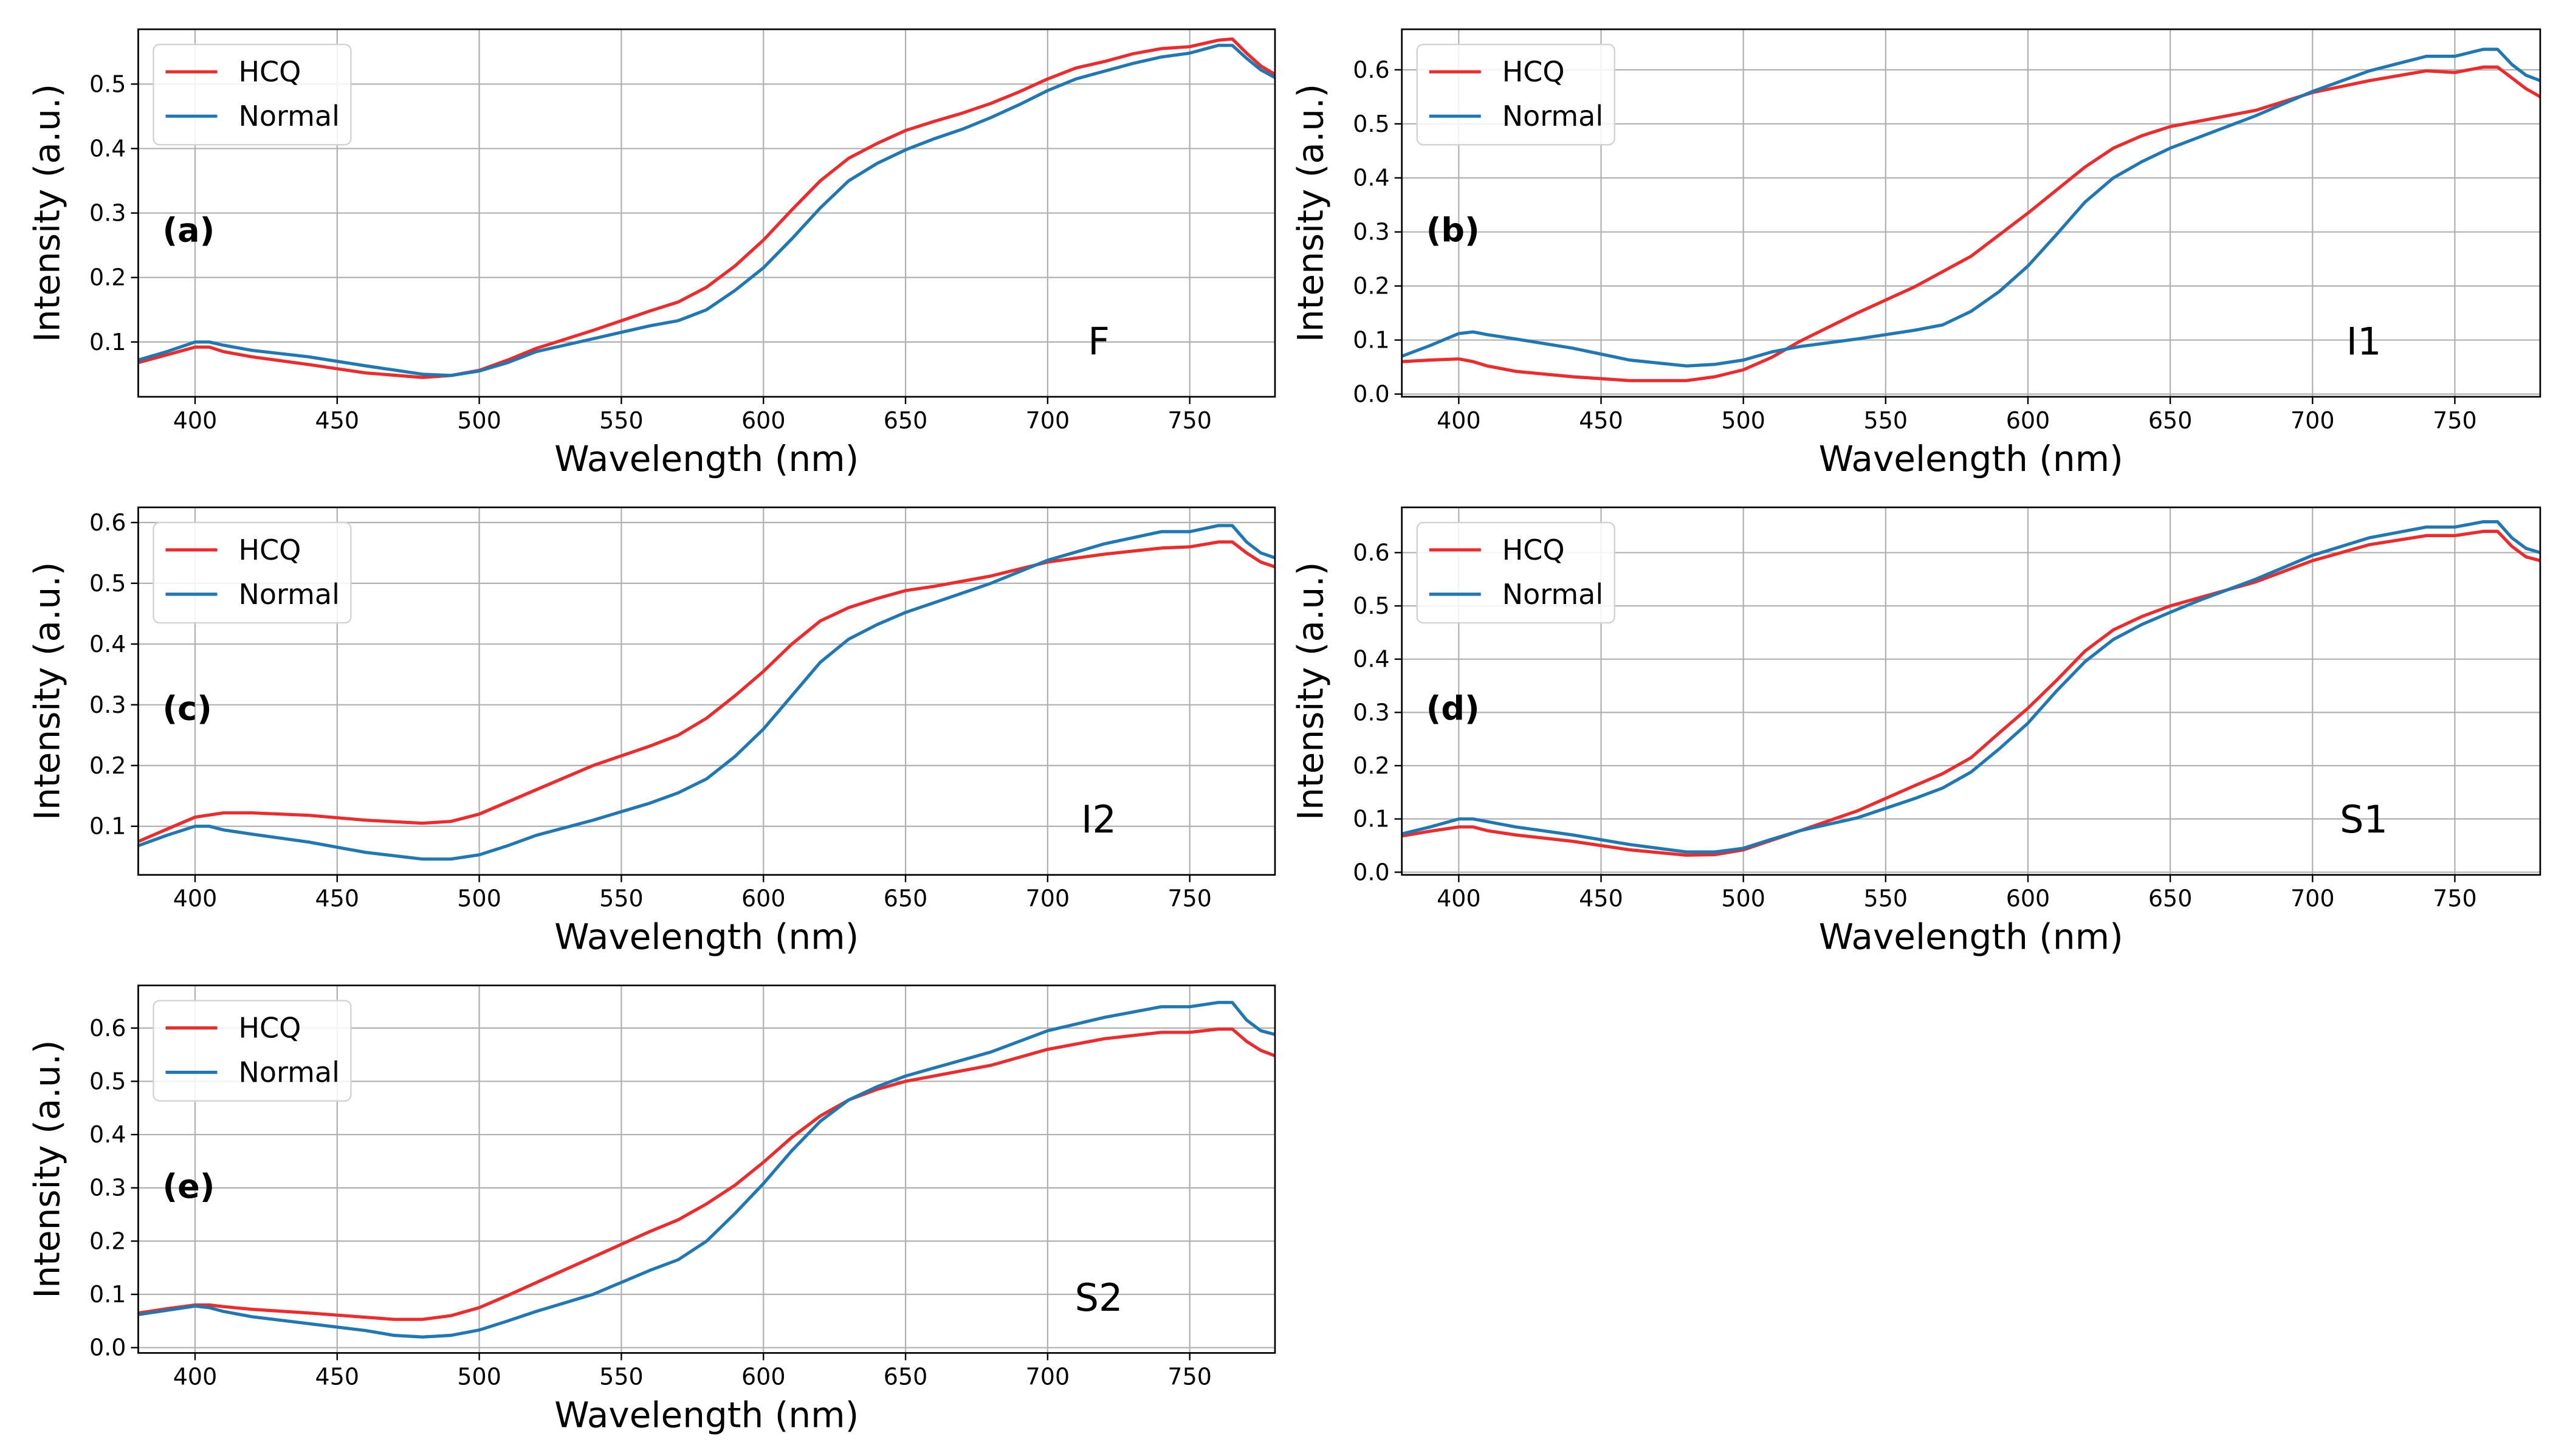 The image size is (2550, 1456). I want to click on panel-label: (c), so click(186, 708).